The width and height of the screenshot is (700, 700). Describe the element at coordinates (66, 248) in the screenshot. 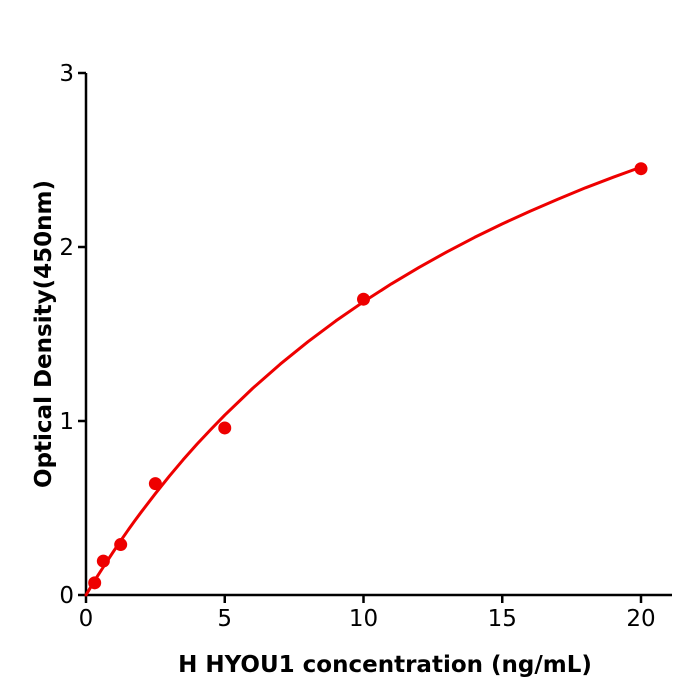

I see `y-tick-label: 2` at that location.